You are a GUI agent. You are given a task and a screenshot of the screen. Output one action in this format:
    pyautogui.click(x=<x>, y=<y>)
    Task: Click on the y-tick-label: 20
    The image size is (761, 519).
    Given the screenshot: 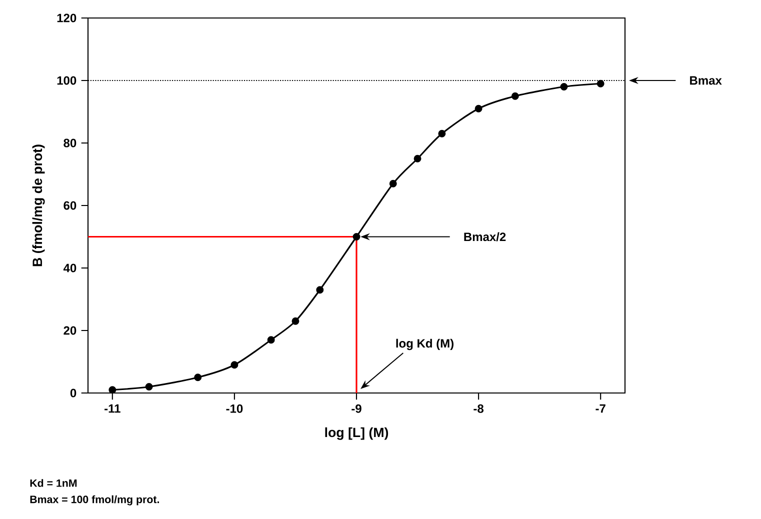 What is the action you would take?
    pyautogui.click(x=70, y=330)
    